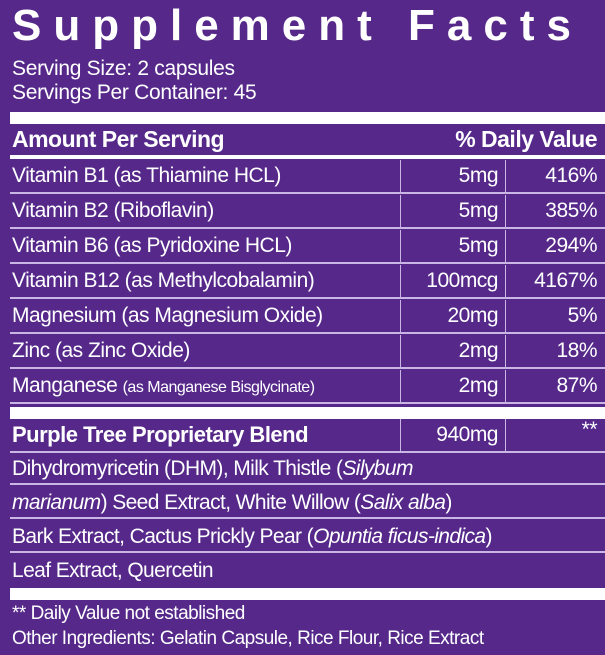  I want to click on name: Vitamin B6 (as Pyridoxine HCL), so click(152, 245).